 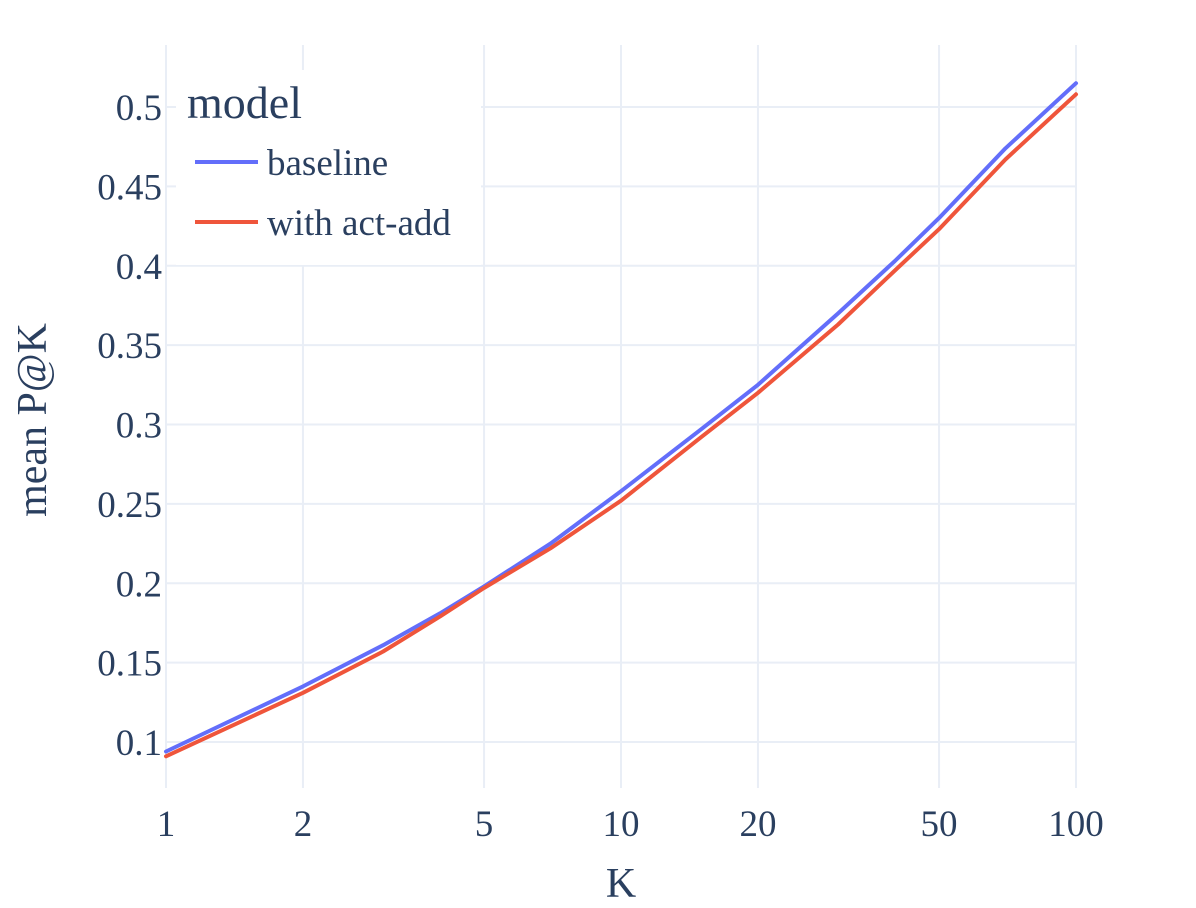 I want to click on y-tick-label: 0.5, so click(x=139, y=108).